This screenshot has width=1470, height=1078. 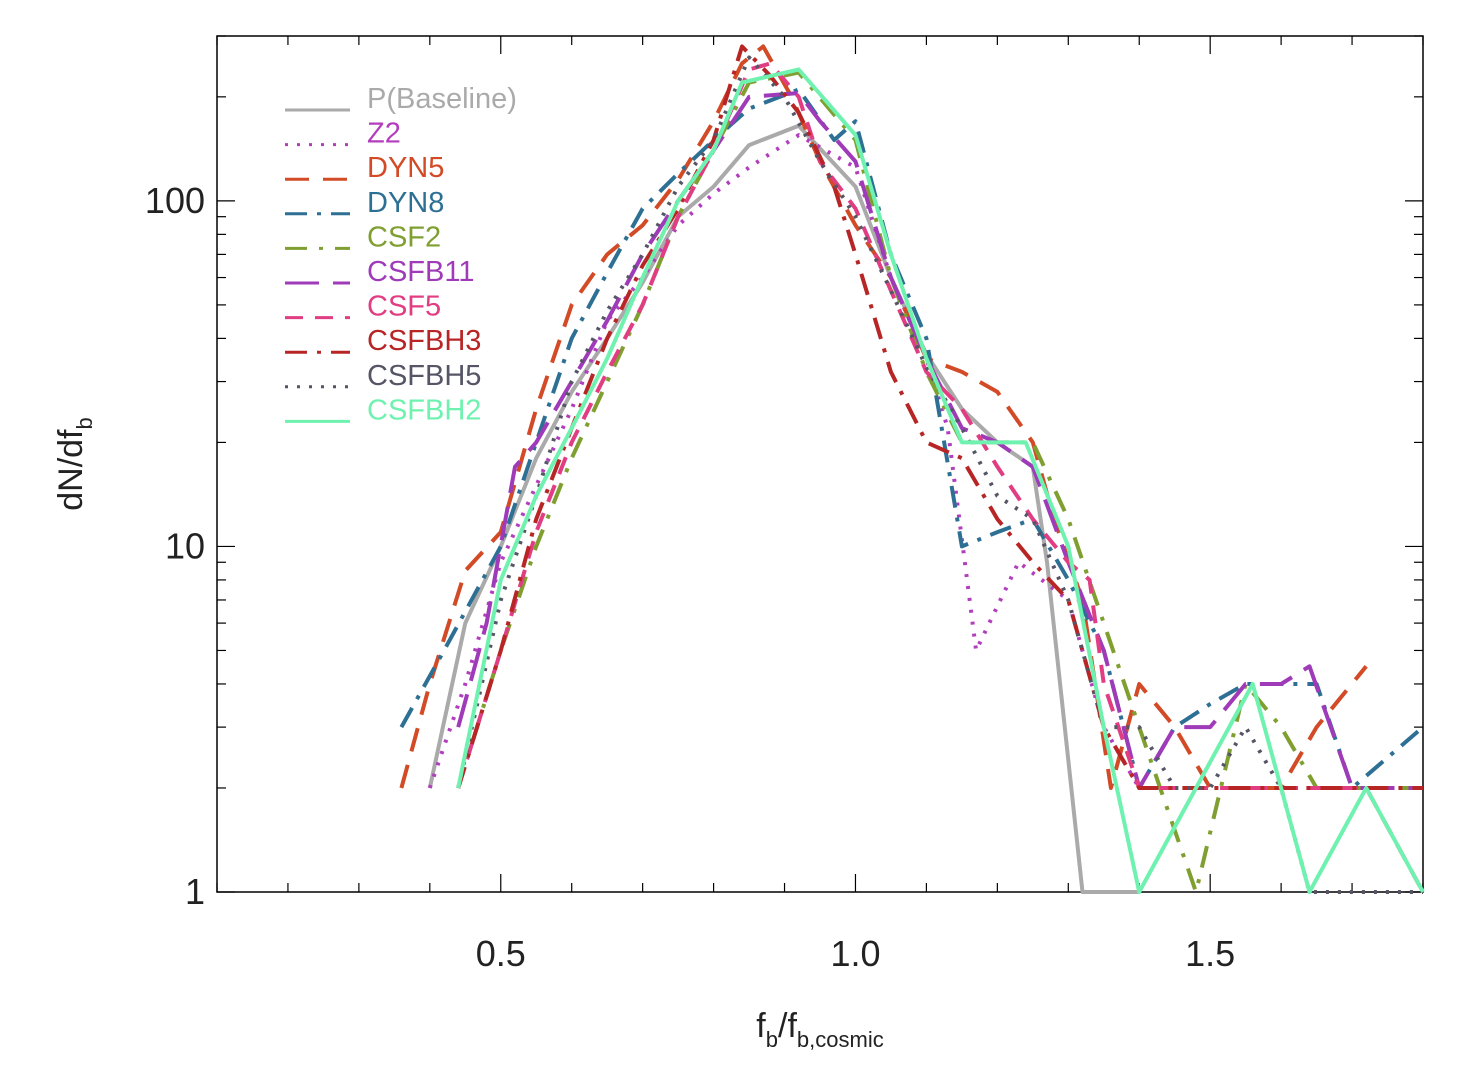 I want to click on legend-label: CSFBH2, so click(x=424, y=410).